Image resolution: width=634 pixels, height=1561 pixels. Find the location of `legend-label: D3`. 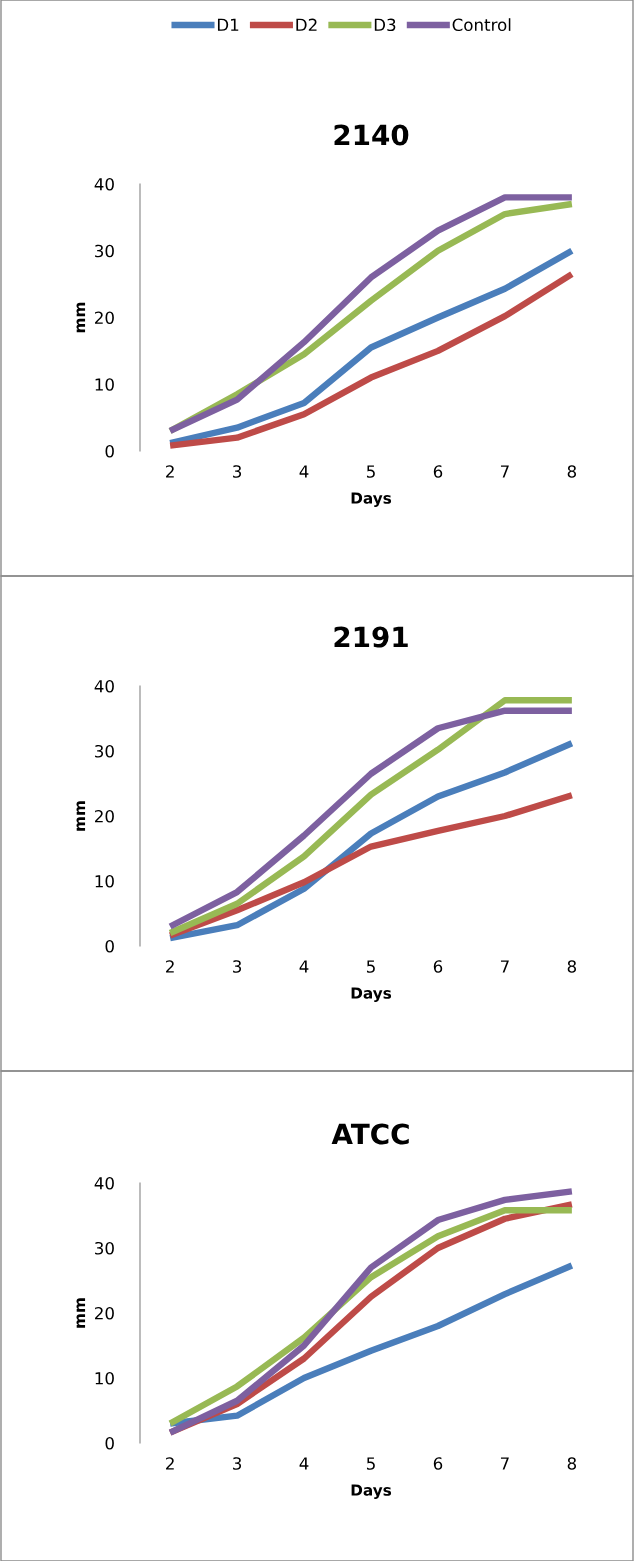

legend-label: D3 is located at coordinates (385, 25).